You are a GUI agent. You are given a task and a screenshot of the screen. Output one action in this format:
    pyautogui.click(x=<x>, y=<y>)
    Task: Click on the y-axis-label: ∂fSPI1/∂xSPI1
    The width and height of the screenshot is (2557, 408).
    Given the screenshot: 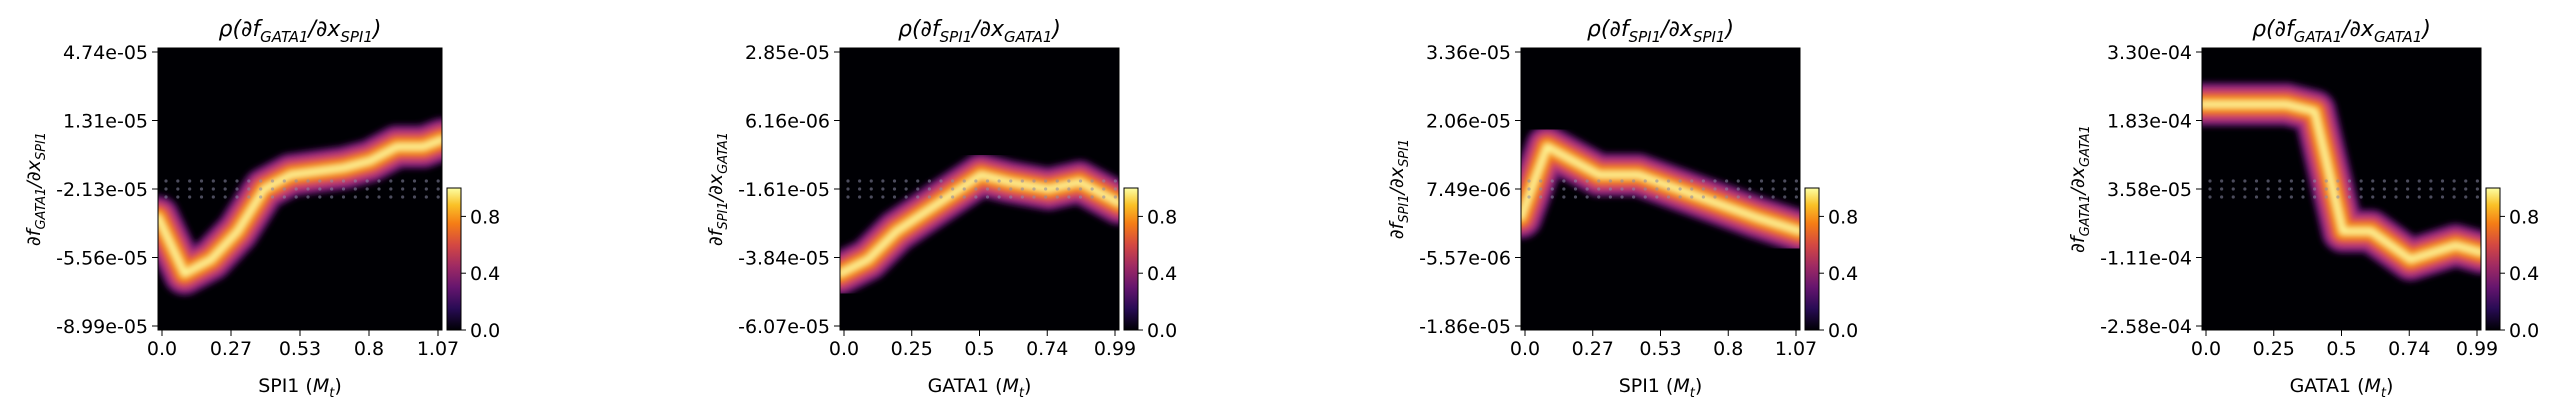 What is the action you would take?
    pyautogui.click(x=1399, y=189)
    